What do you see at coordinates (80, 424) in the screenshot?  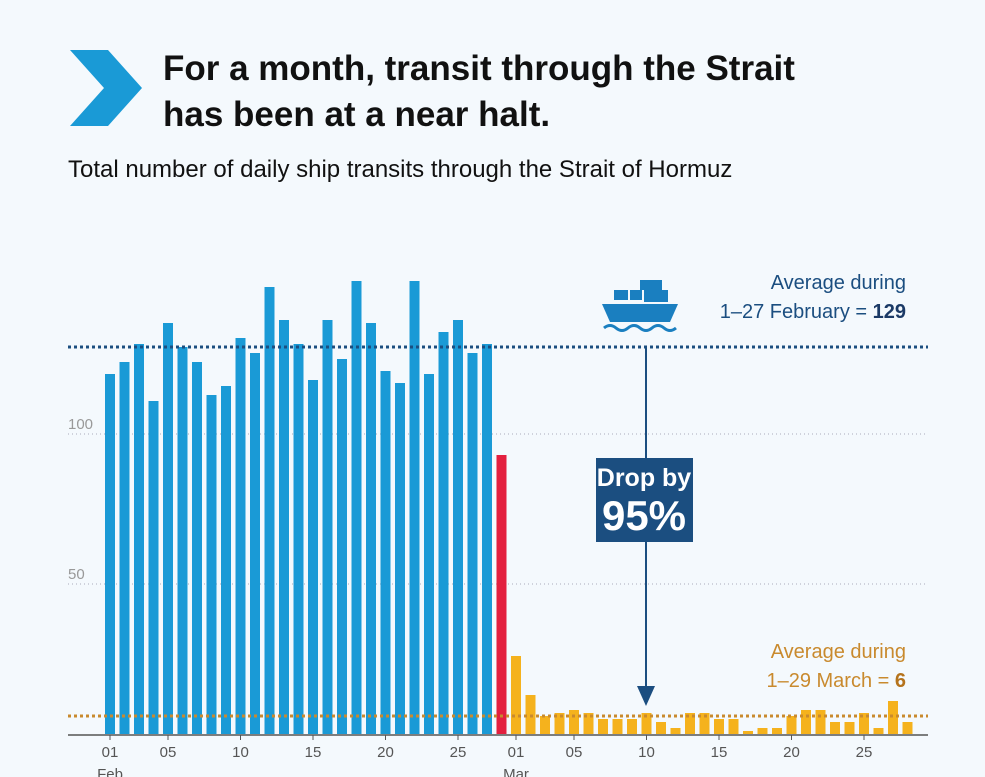 I see `y-tick-label: 100` at bounding box center [80, 424].